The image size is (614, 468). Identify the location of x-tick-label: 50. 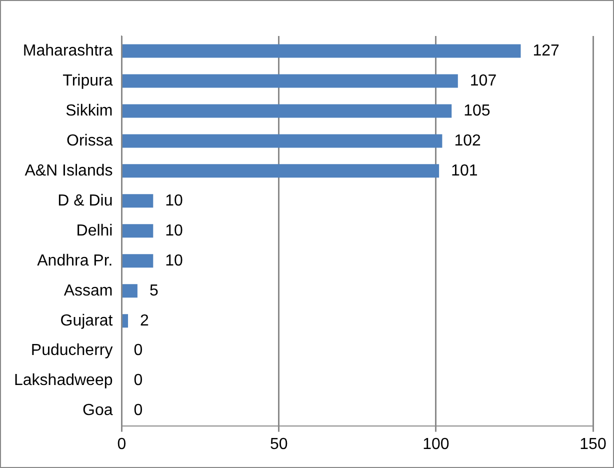
(279, 444).